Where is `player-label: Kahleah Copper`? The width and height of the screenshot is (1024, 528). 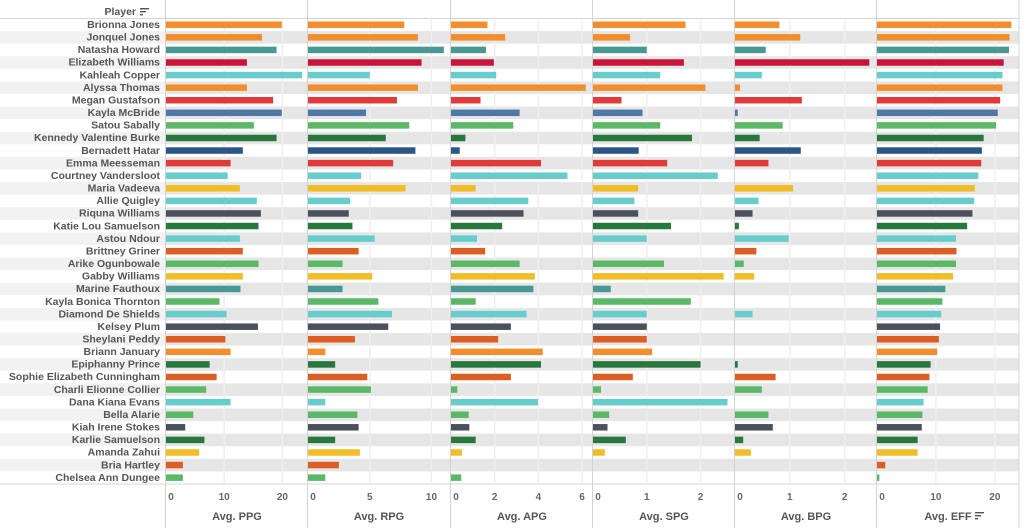
player-label: Kahleah Copper is located at coordinates (119, 75).